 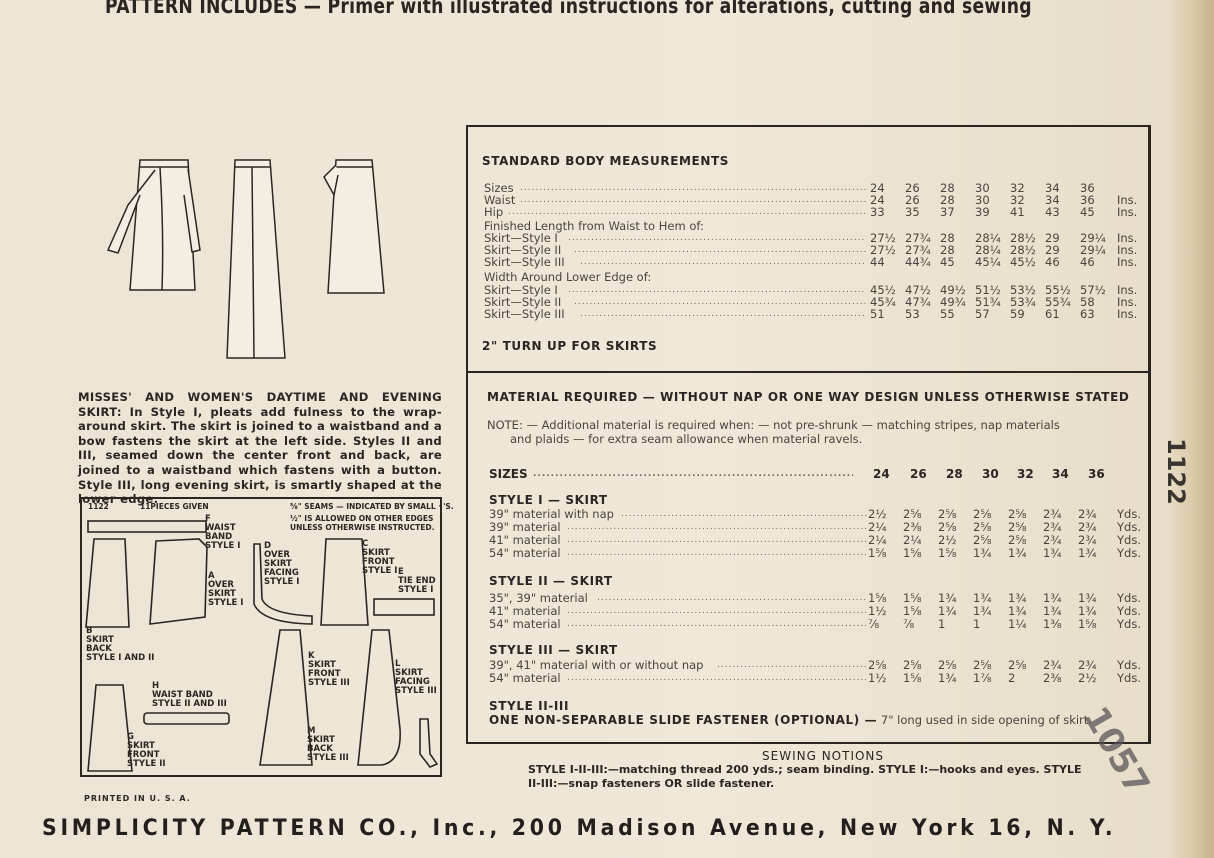 I want to click on row-label: 54" material, so click(x=525, y=624).